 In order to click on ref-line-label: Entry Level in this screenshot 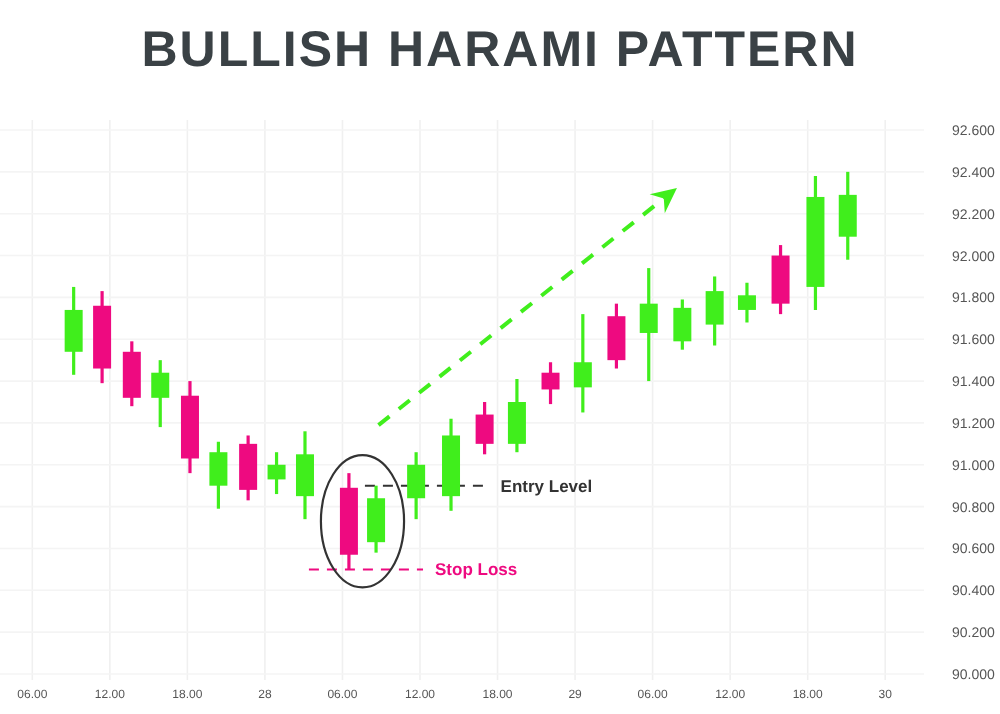, I will do `click(546, 485)`.